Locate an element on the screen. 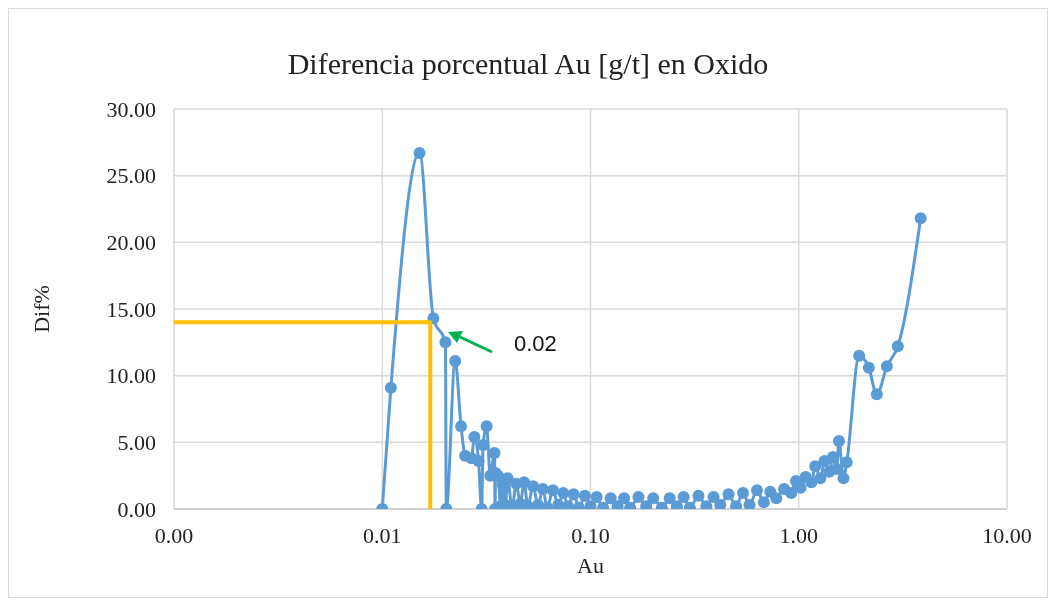  y-tick-label: 25.00 is located at coordinates (131, 176).